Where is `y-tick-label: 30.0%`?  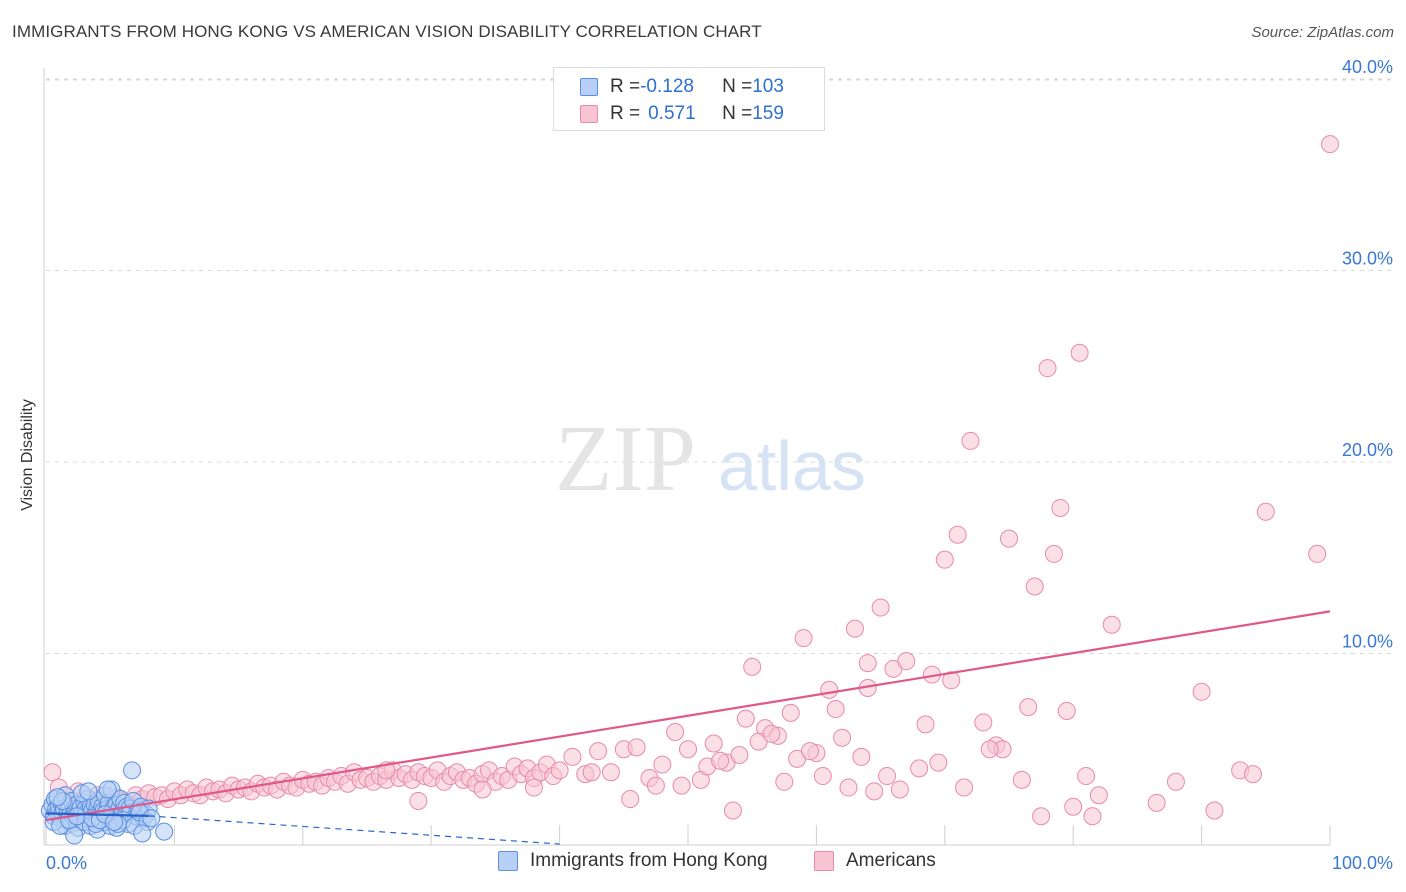 y-tick-label: 30.0% is located at coordinates (1367, 259).